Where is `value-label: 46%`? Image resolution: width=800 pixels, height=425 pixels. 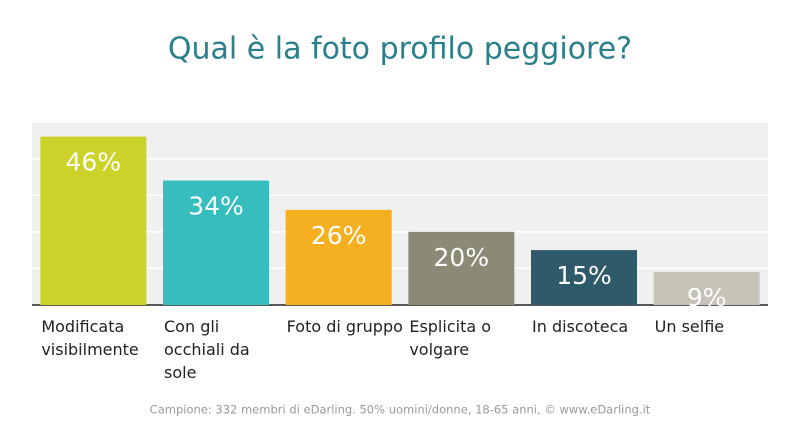 value-label: 46% is located at coordinates (94, 162).